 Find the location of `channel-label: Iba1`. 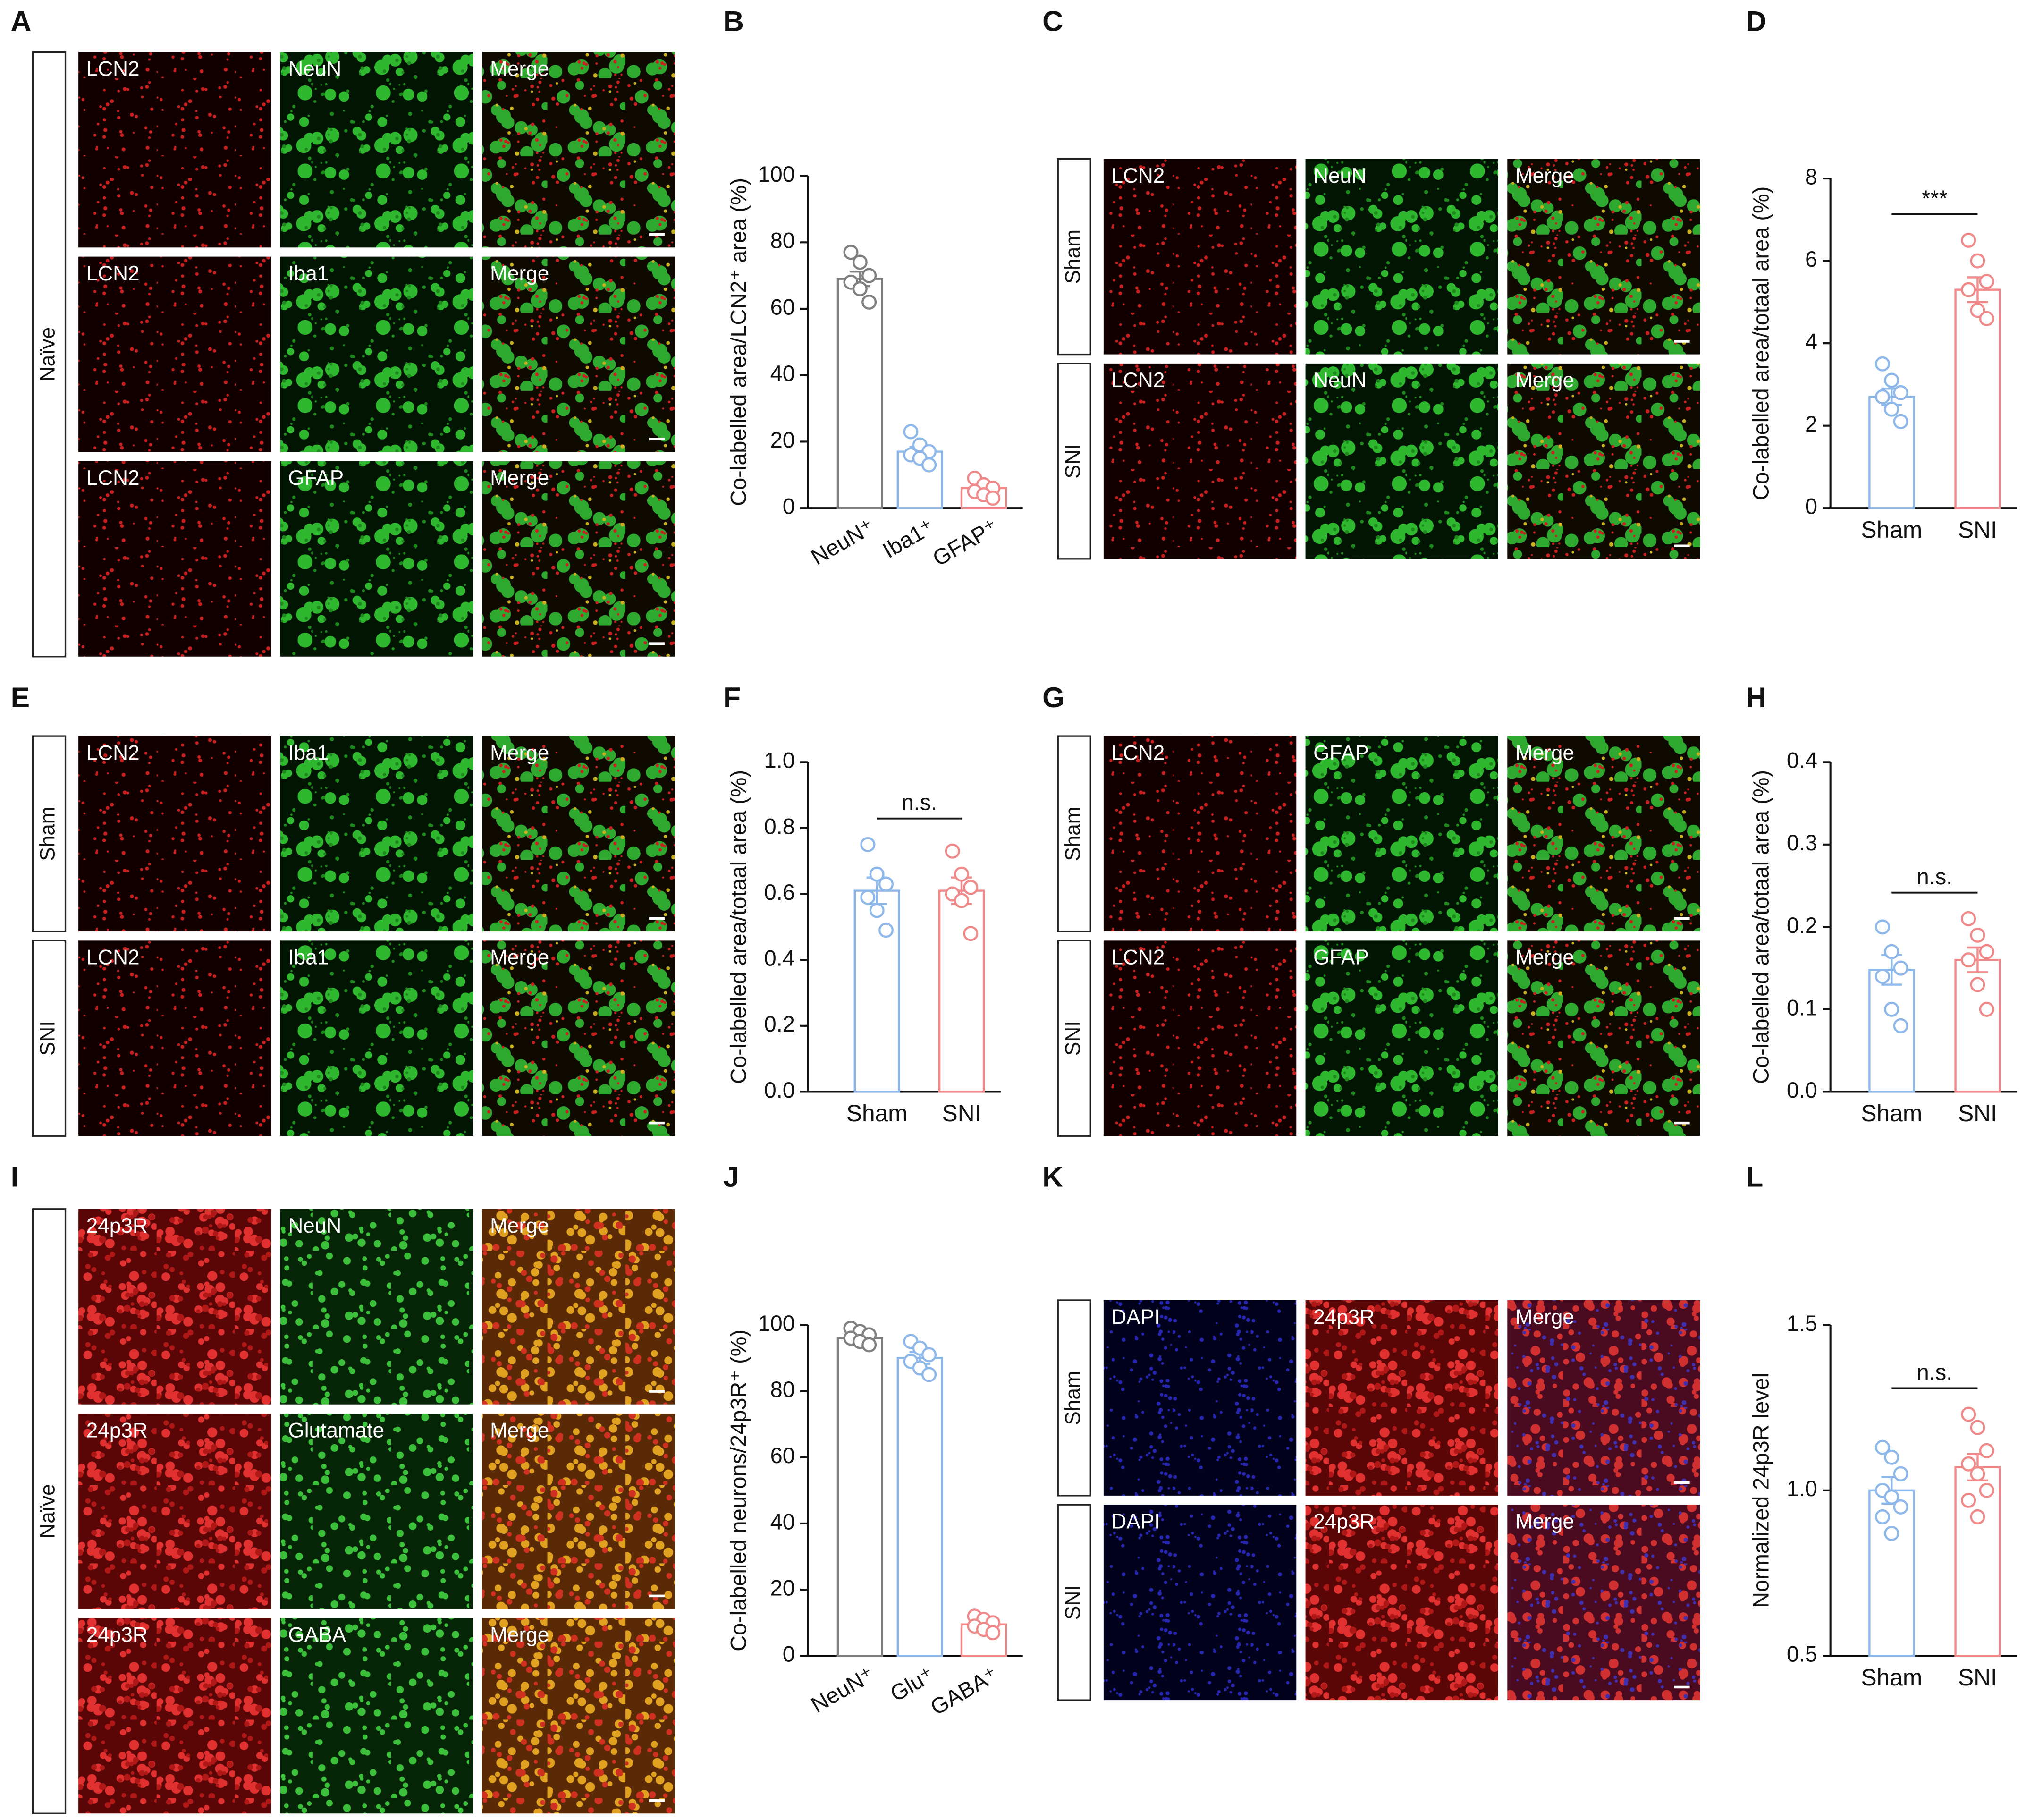

channel-label: Iba1 is located at coordinates (308, 957).